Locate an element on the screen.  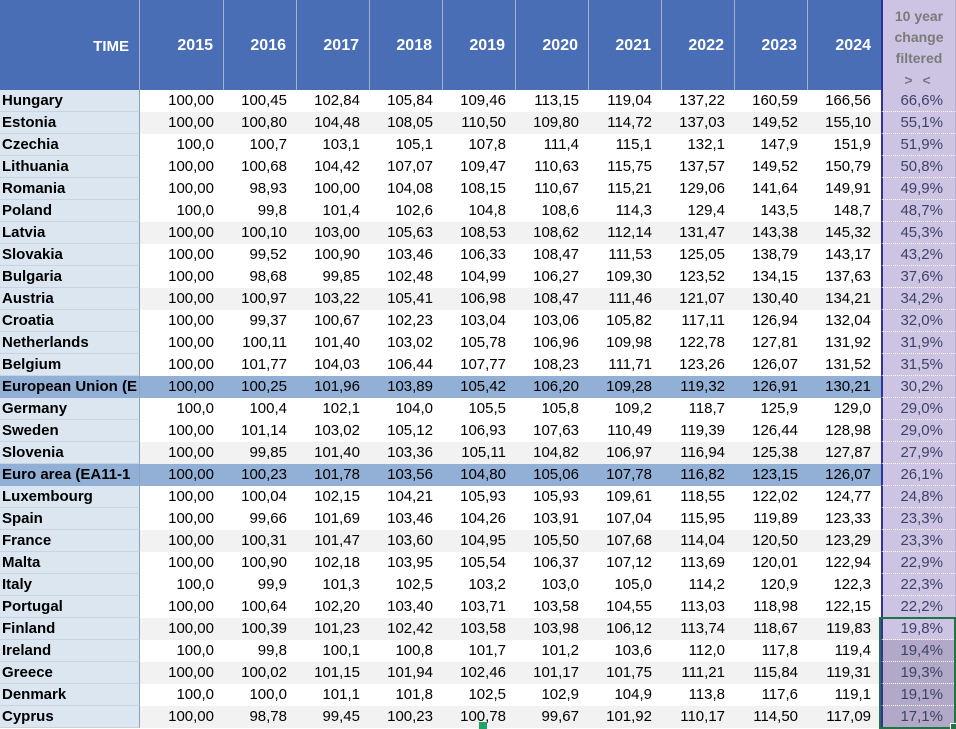
value-cell: 105,0 is located at coordinates (625, 585).